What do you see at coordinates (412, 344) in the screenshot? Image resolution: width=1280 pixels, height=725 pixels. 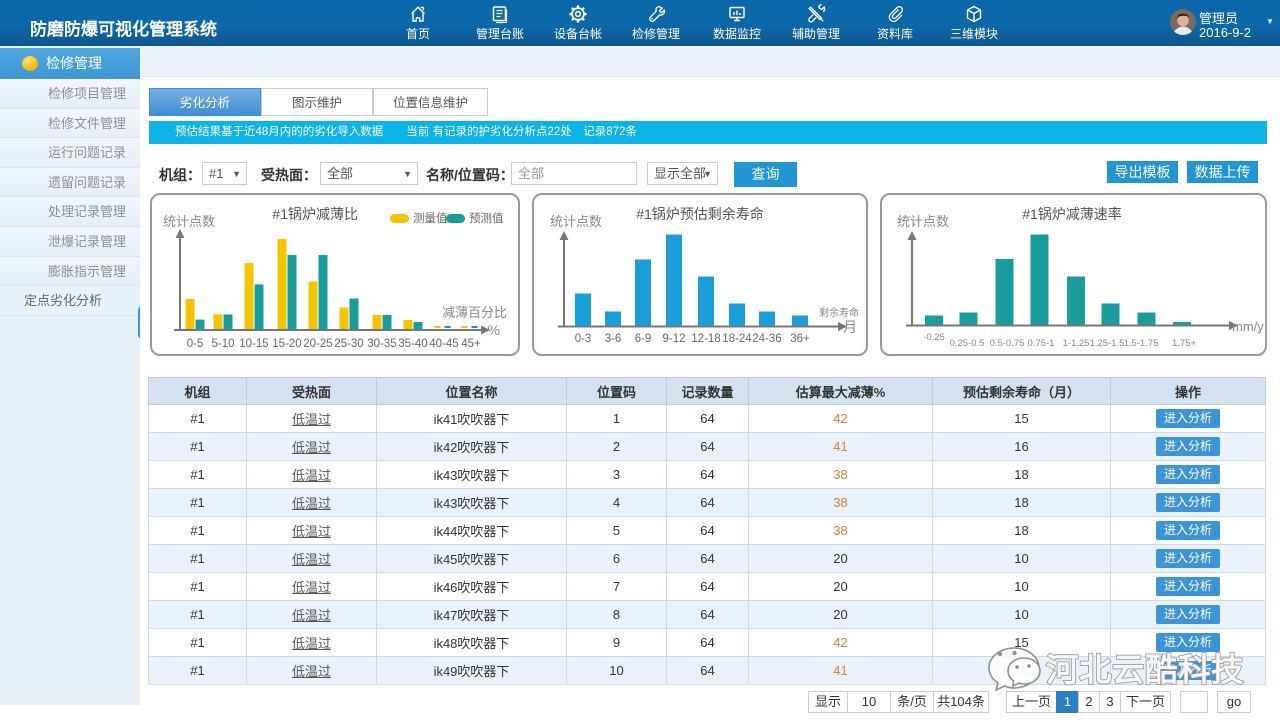 I see `svg-text: 35-40` at bounding box center [412, 344].